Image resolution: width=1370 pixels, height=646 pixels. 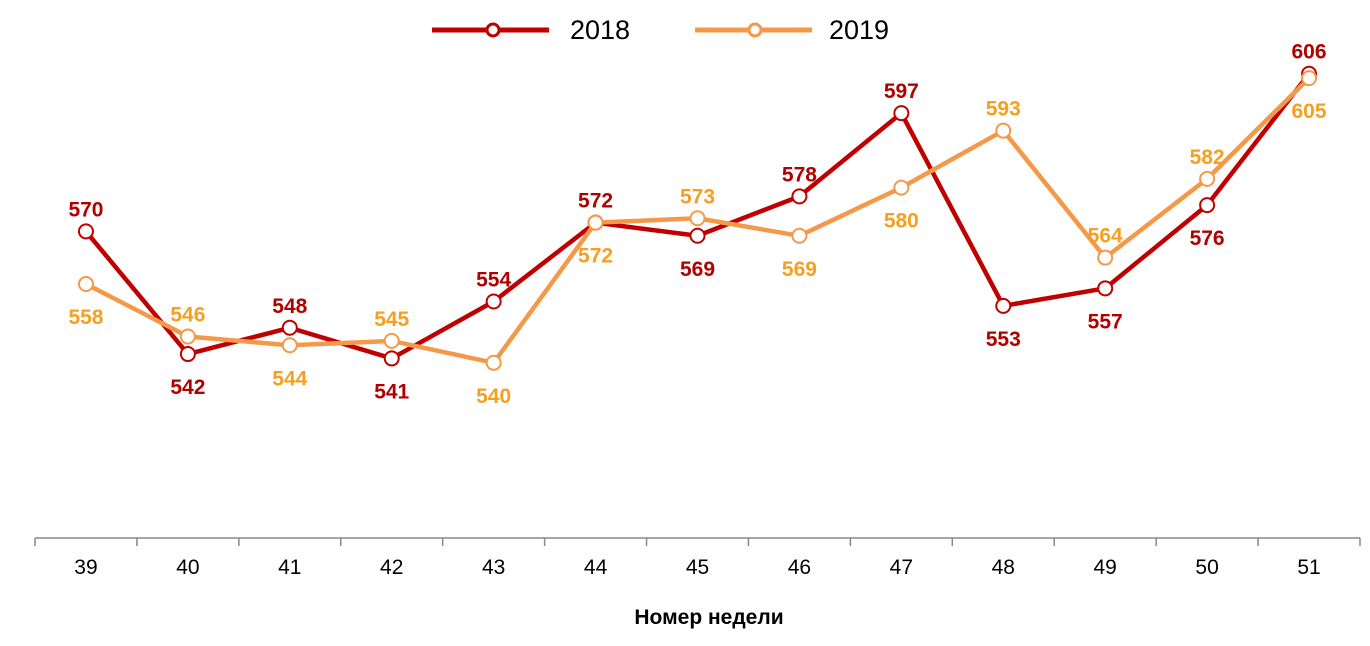 I want to click on x-tick-label: 39, so click(x=85, y=567).